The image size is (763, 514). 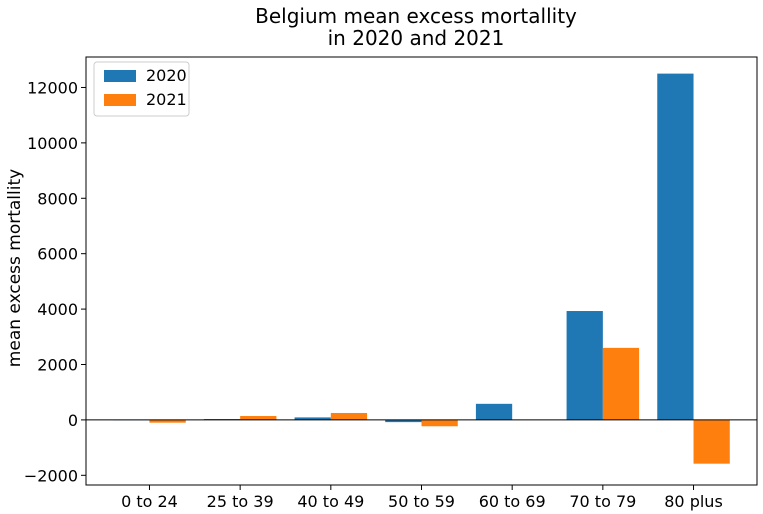 I want to click on y-tick-label-1: 0, so click(x=73, y=420).